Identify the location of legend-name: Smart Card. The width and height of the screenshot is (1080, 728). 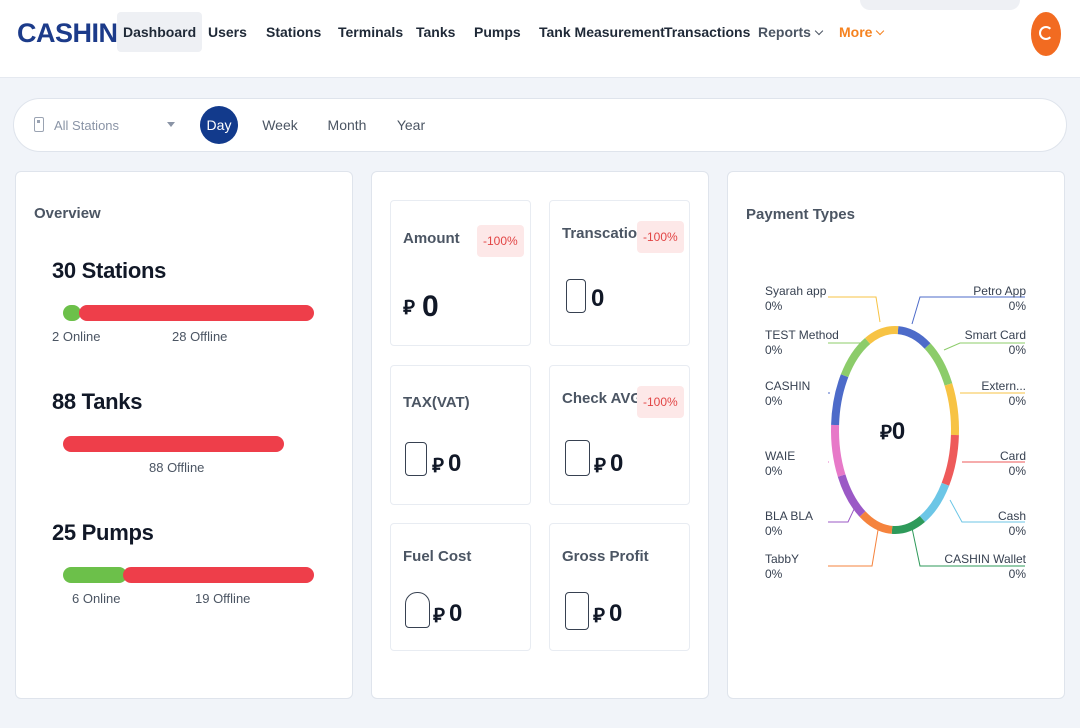
(995, 335).